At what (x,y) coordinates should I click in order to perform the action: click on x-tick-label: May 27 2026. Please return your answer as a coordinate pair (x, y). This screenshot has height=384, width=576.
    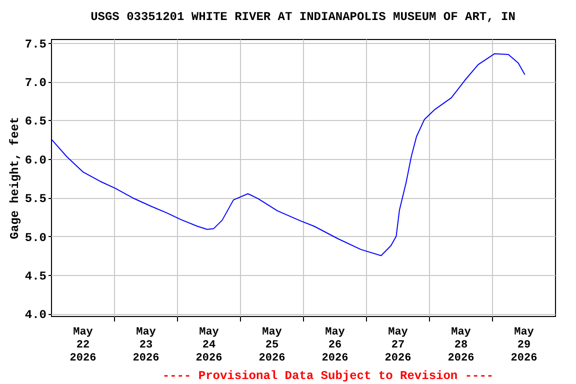
    Looking at the image, I should click on (398, 345).